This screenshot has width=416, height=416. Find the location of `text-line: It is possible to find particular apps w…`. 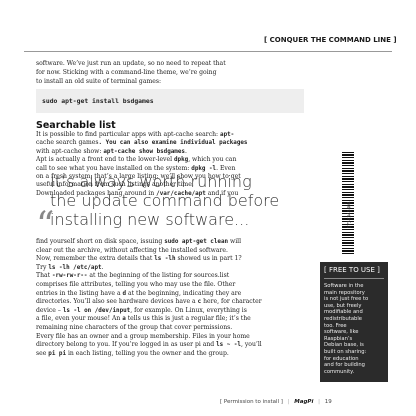

text-line: It is possible to find particular apps w… is located at coordinates (170, 135).